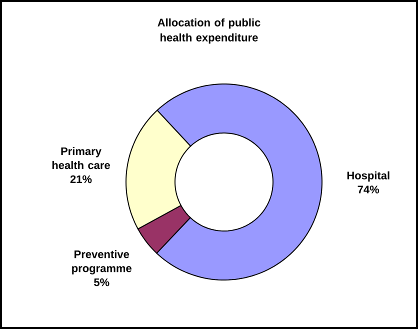  Describe the element at coordinates (102, 262) in the screenshot. I see `slice-label: Preventive programme` at that location.